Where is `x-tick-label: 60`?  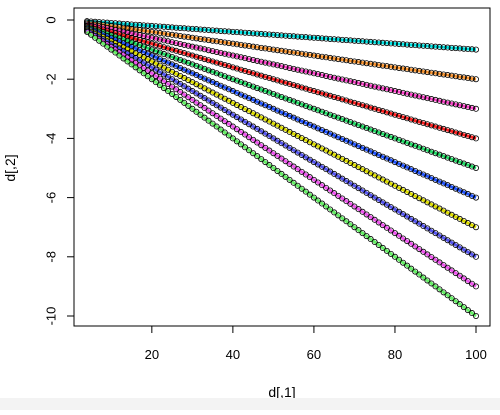 x-tick-label: 60 is located at coordinates (314, 354).